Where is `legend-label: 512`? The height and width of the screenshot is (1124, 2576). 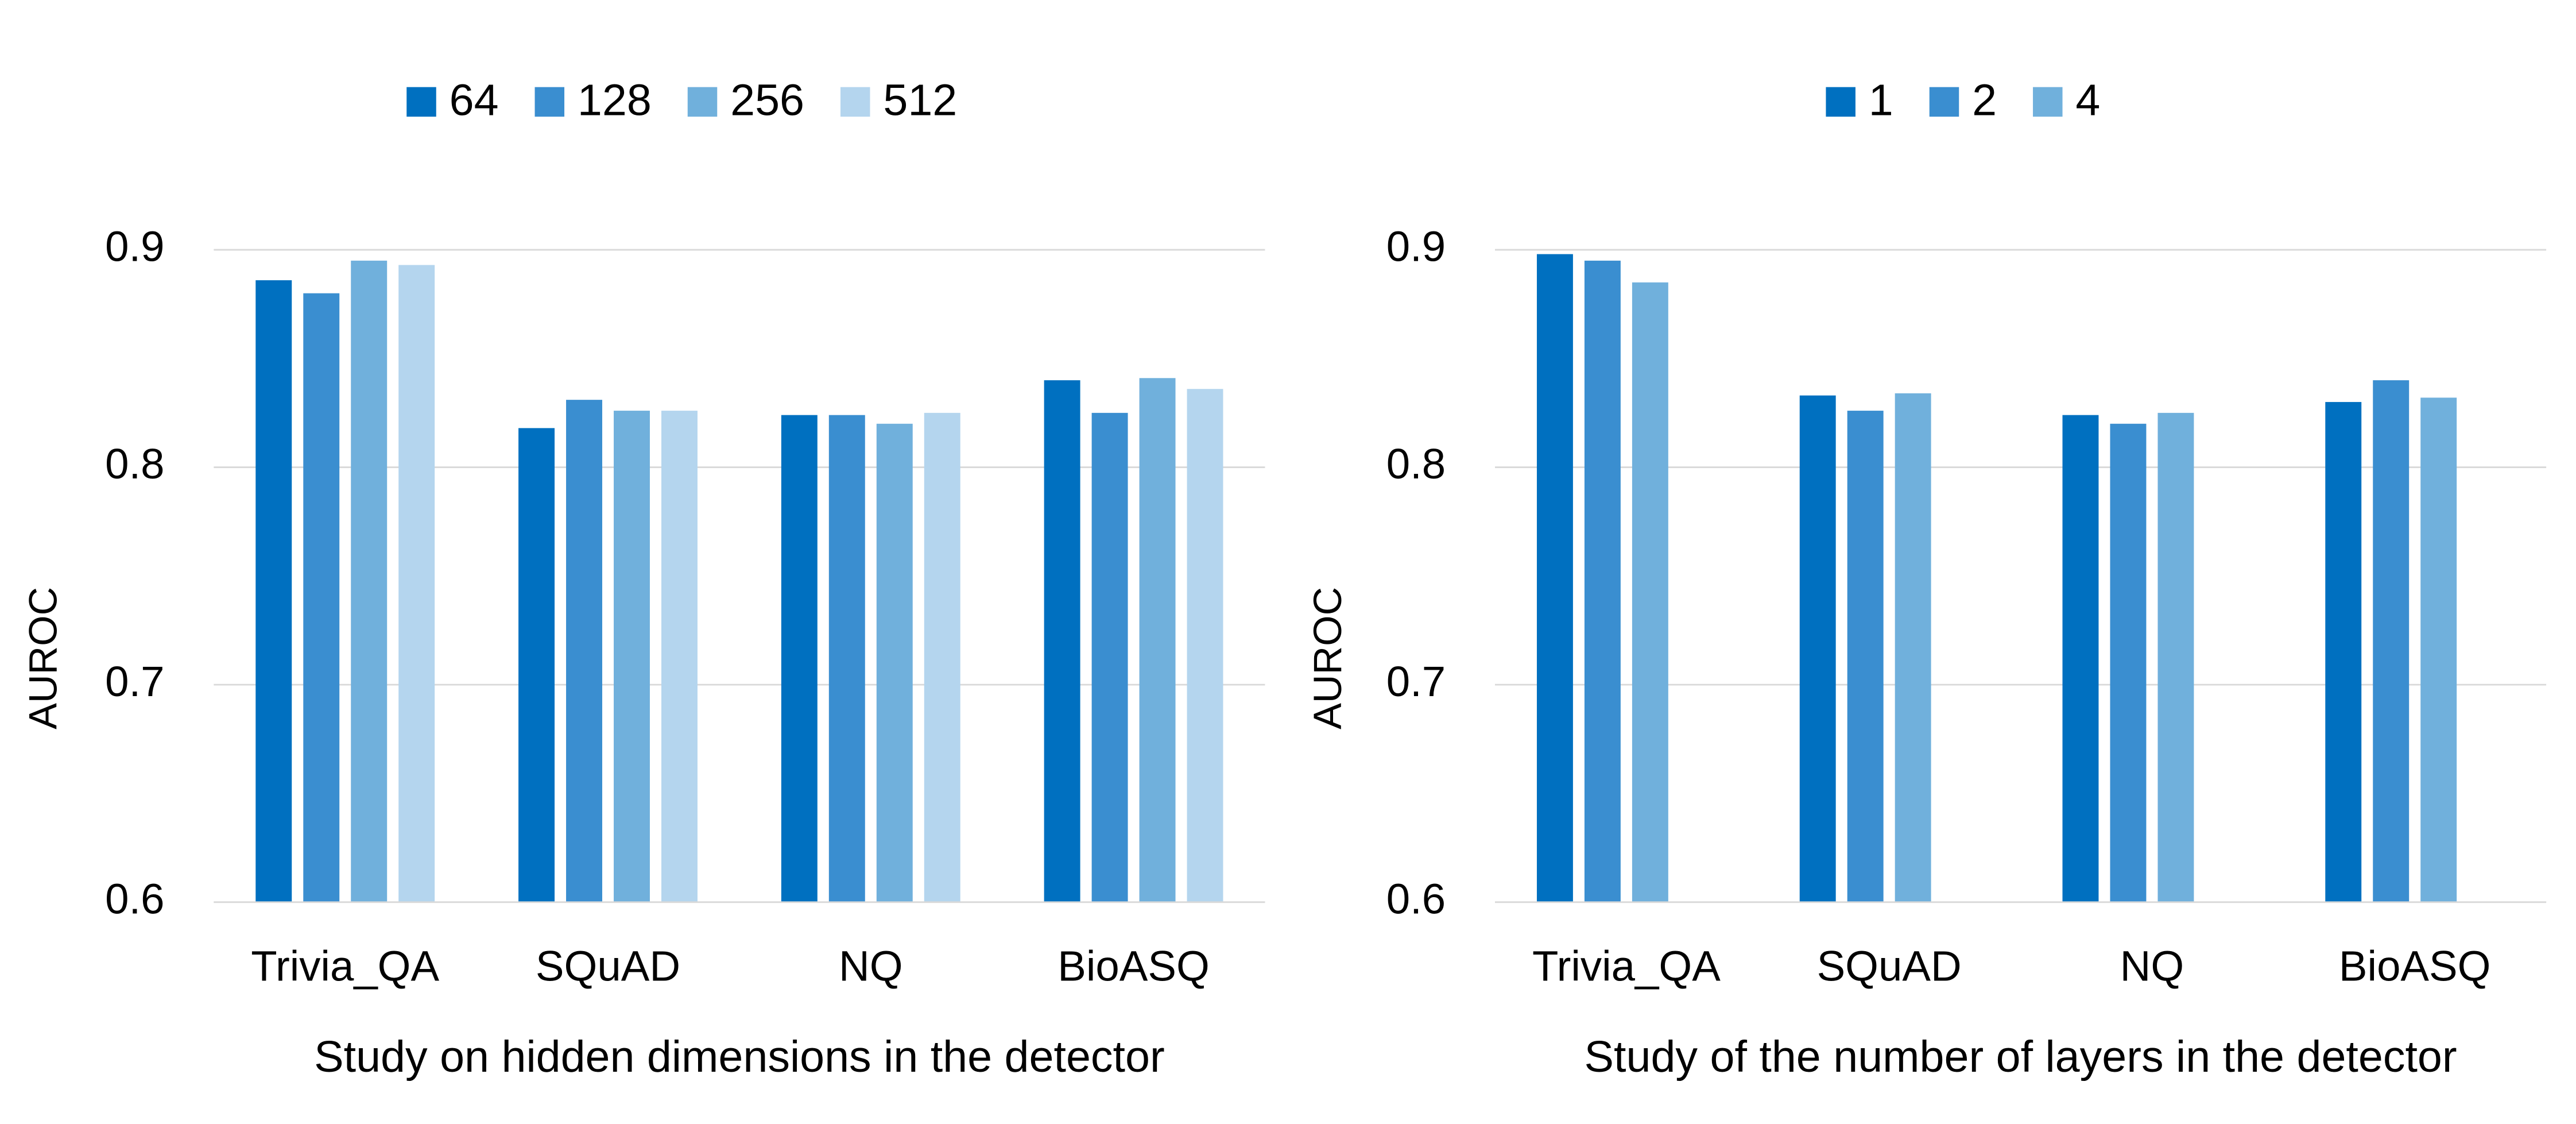 legend-label: 512 is located at coordinates (920, 100).